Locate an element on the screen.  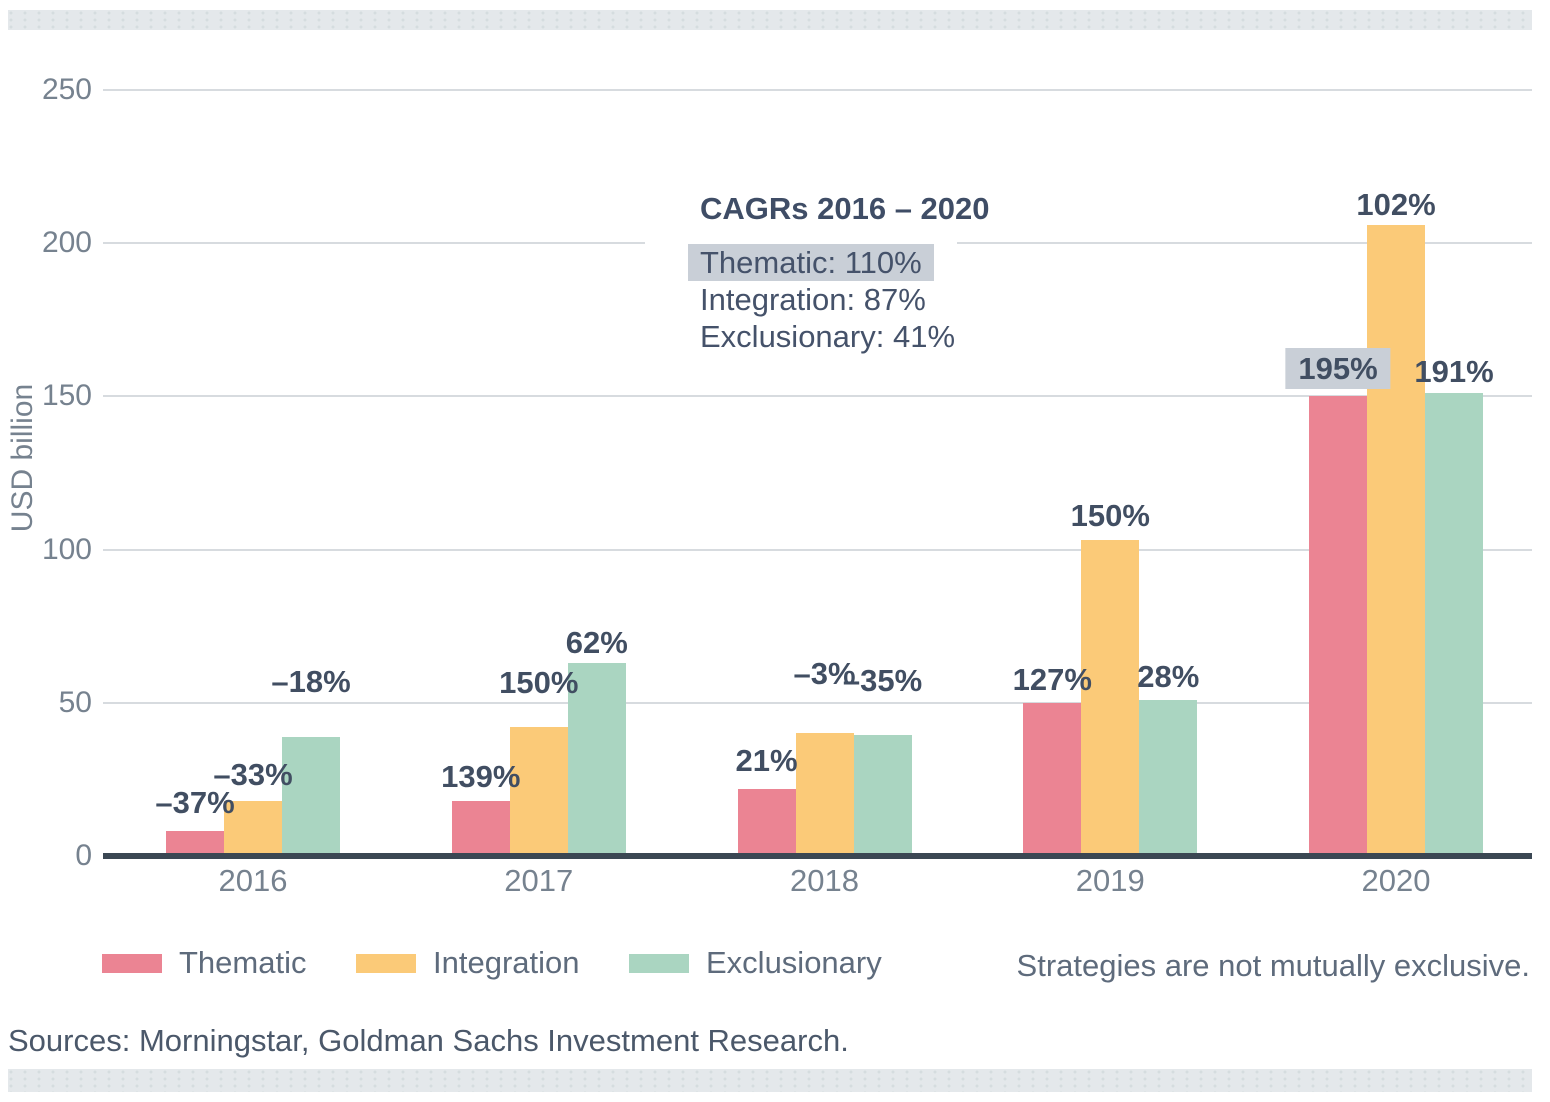
bar-label-exclusionary-2018: –35% is located at coordinates (882, 680).